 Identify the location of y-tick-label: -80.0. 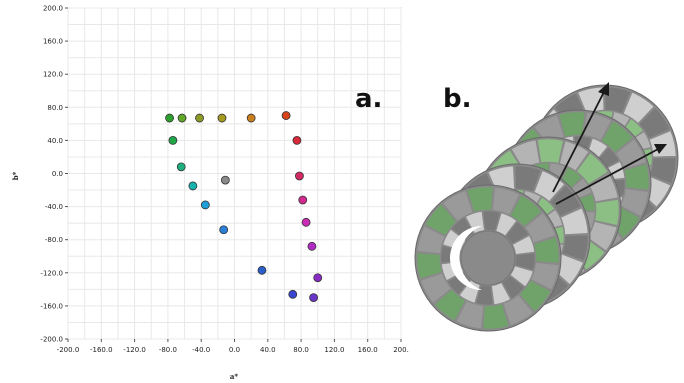
(54, 240).